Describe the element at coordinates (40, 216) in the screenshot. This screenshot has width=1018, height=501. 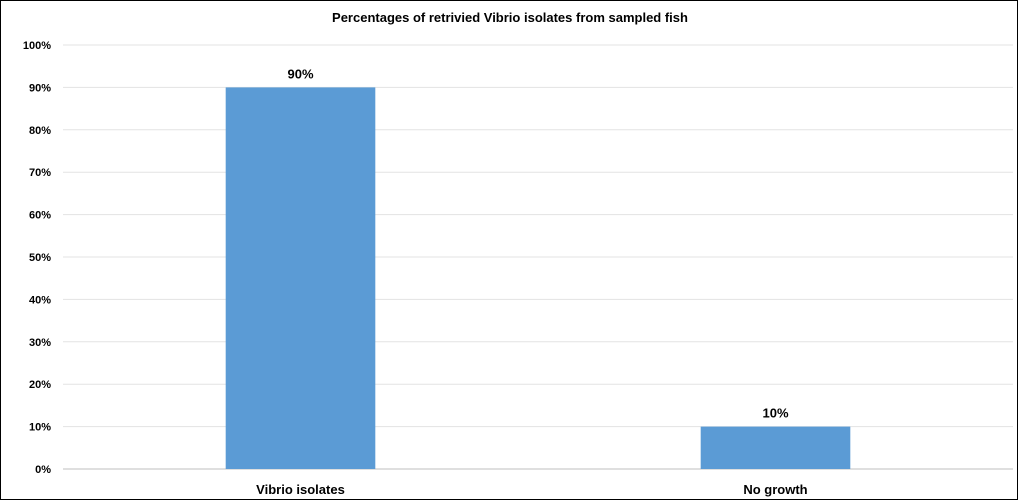
I see `y-tick-label: 60%` at that location.